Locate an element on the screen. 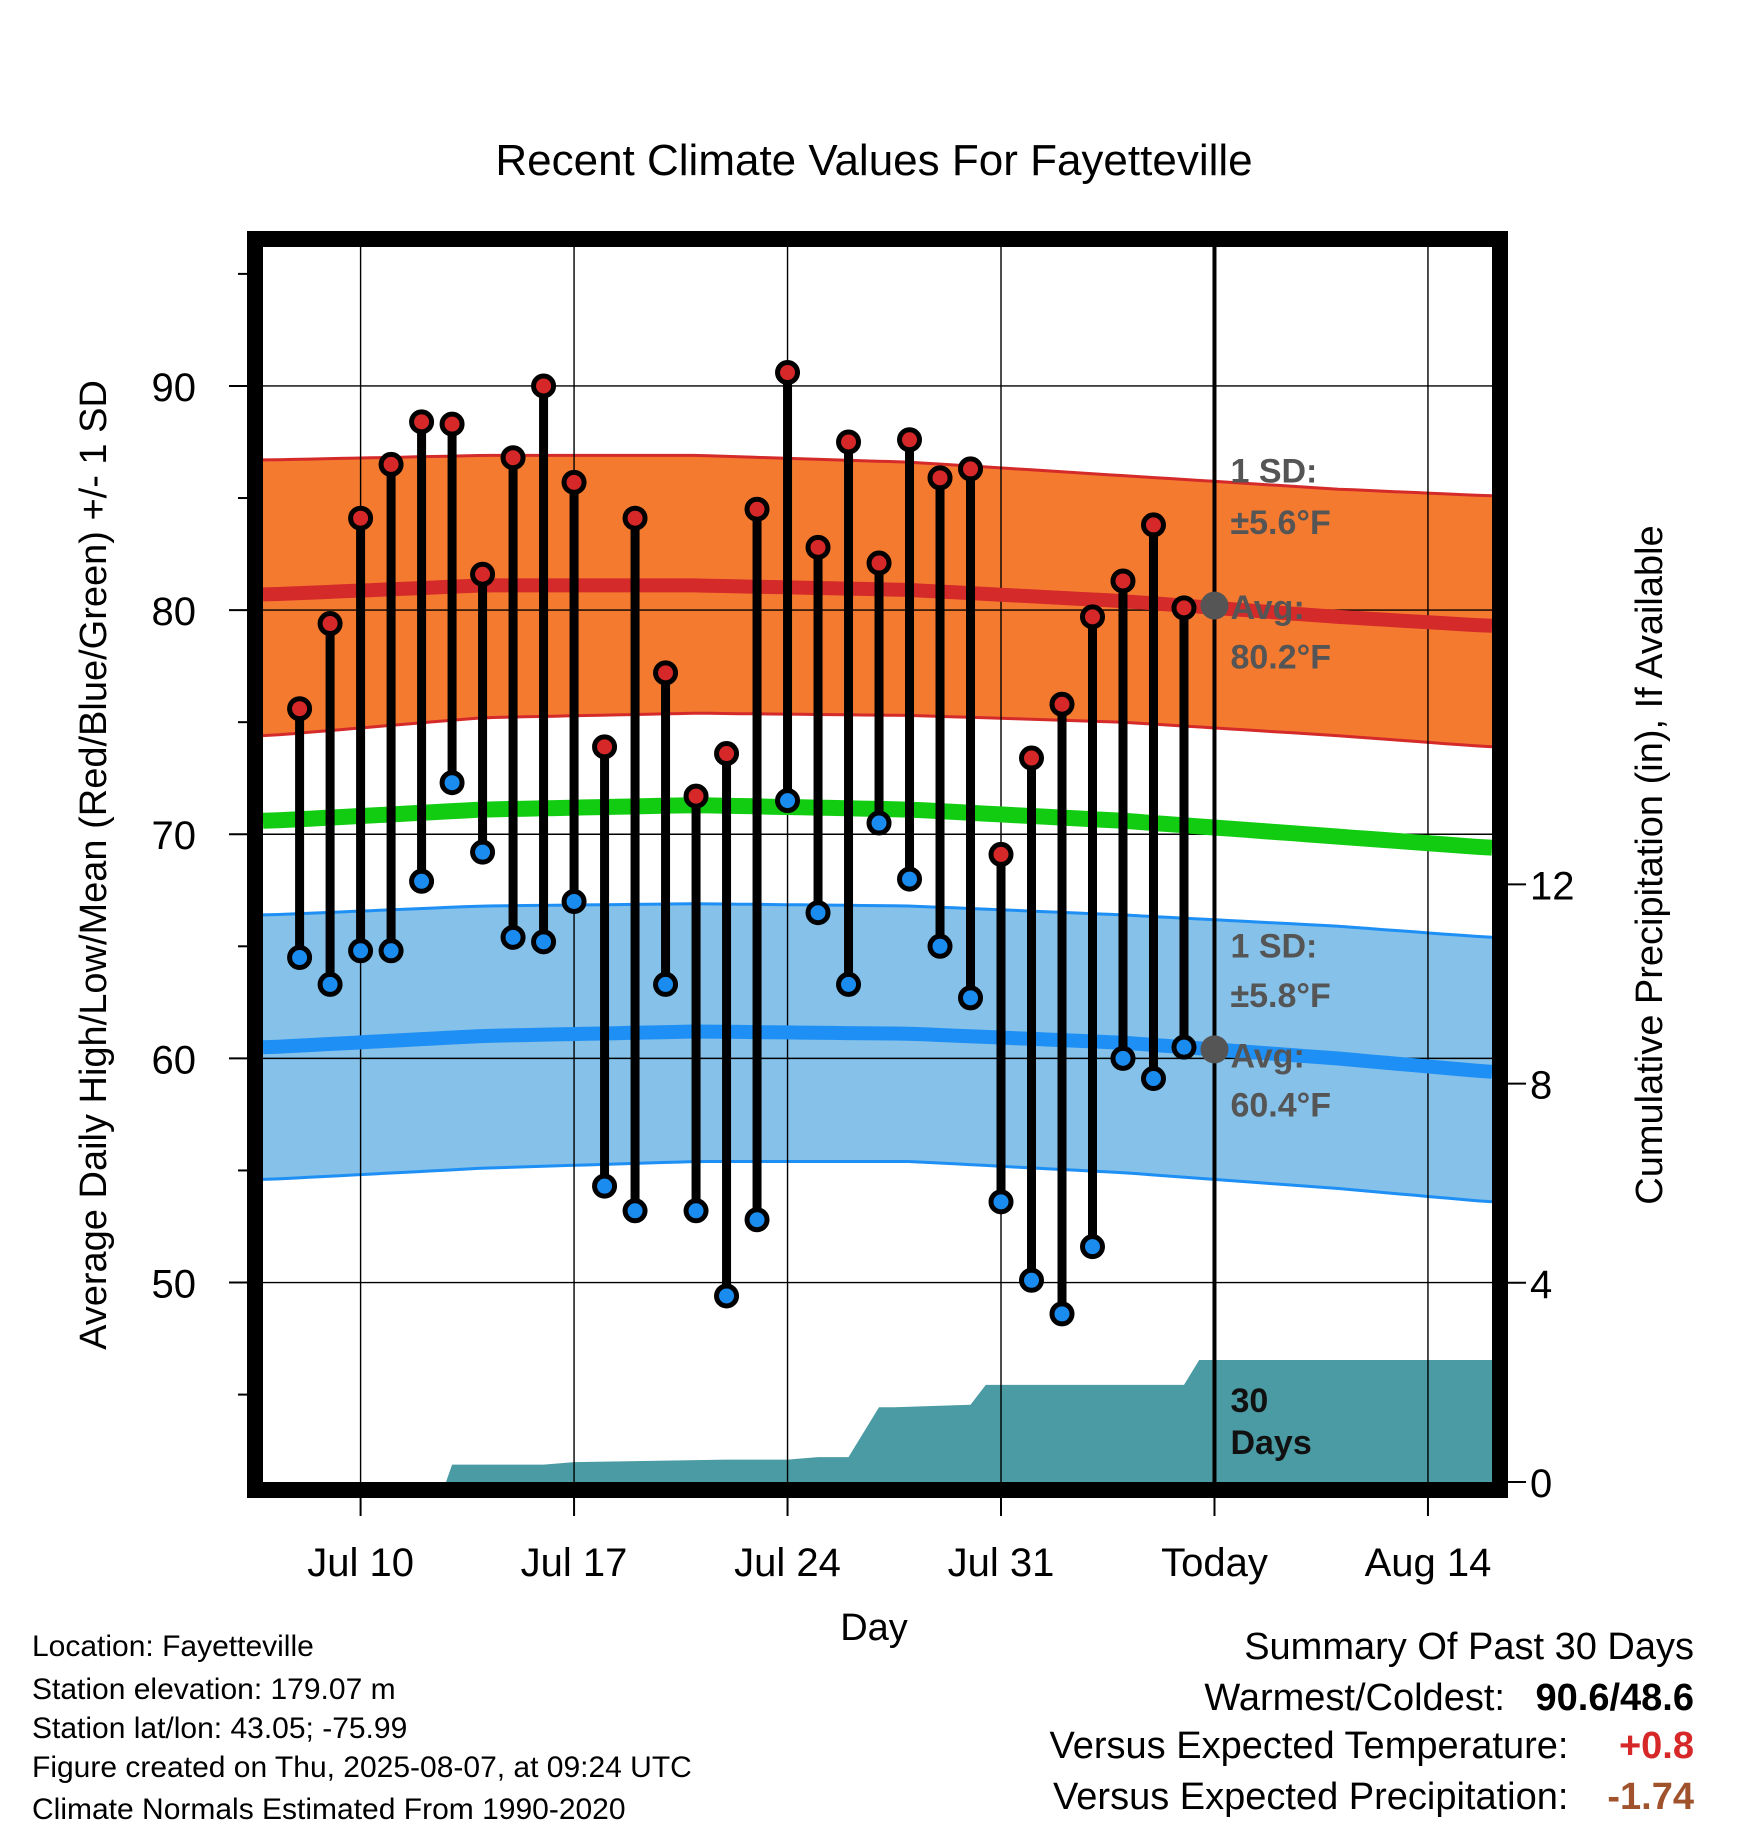 This screenshot has height=1828, width=1748. today-avg-low-marker is located at coordinates (1214, 1049).